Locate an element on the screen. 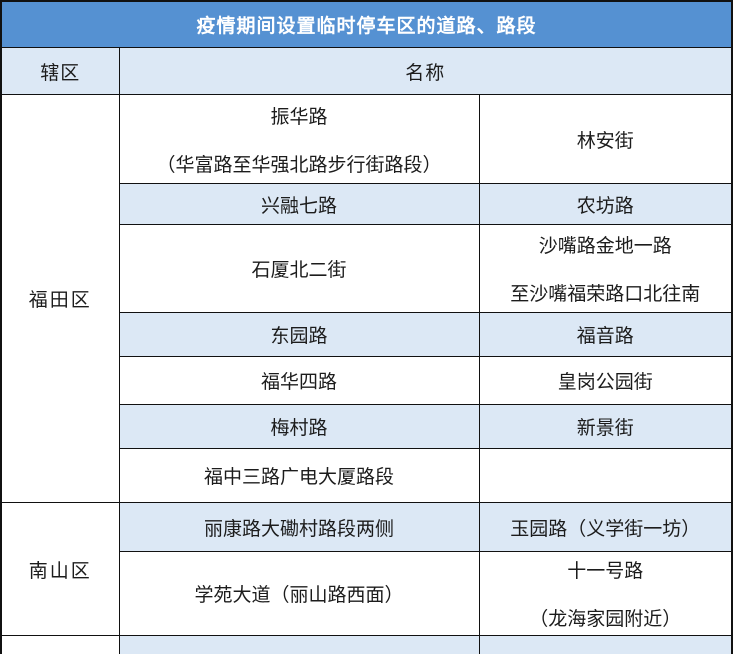 This screenshot has width=735, height=654. table-row: 福中三路广电大厦路段 is located at coordinates (367, 475).